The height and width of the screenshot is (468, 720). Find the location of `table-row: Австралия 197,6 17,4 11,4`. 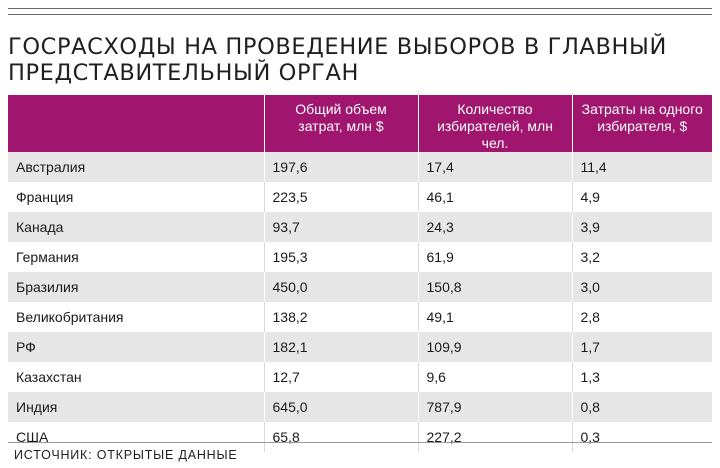

table-row: Австралия 197,6 17,4 11,4 is located at coordinates (360, 167).